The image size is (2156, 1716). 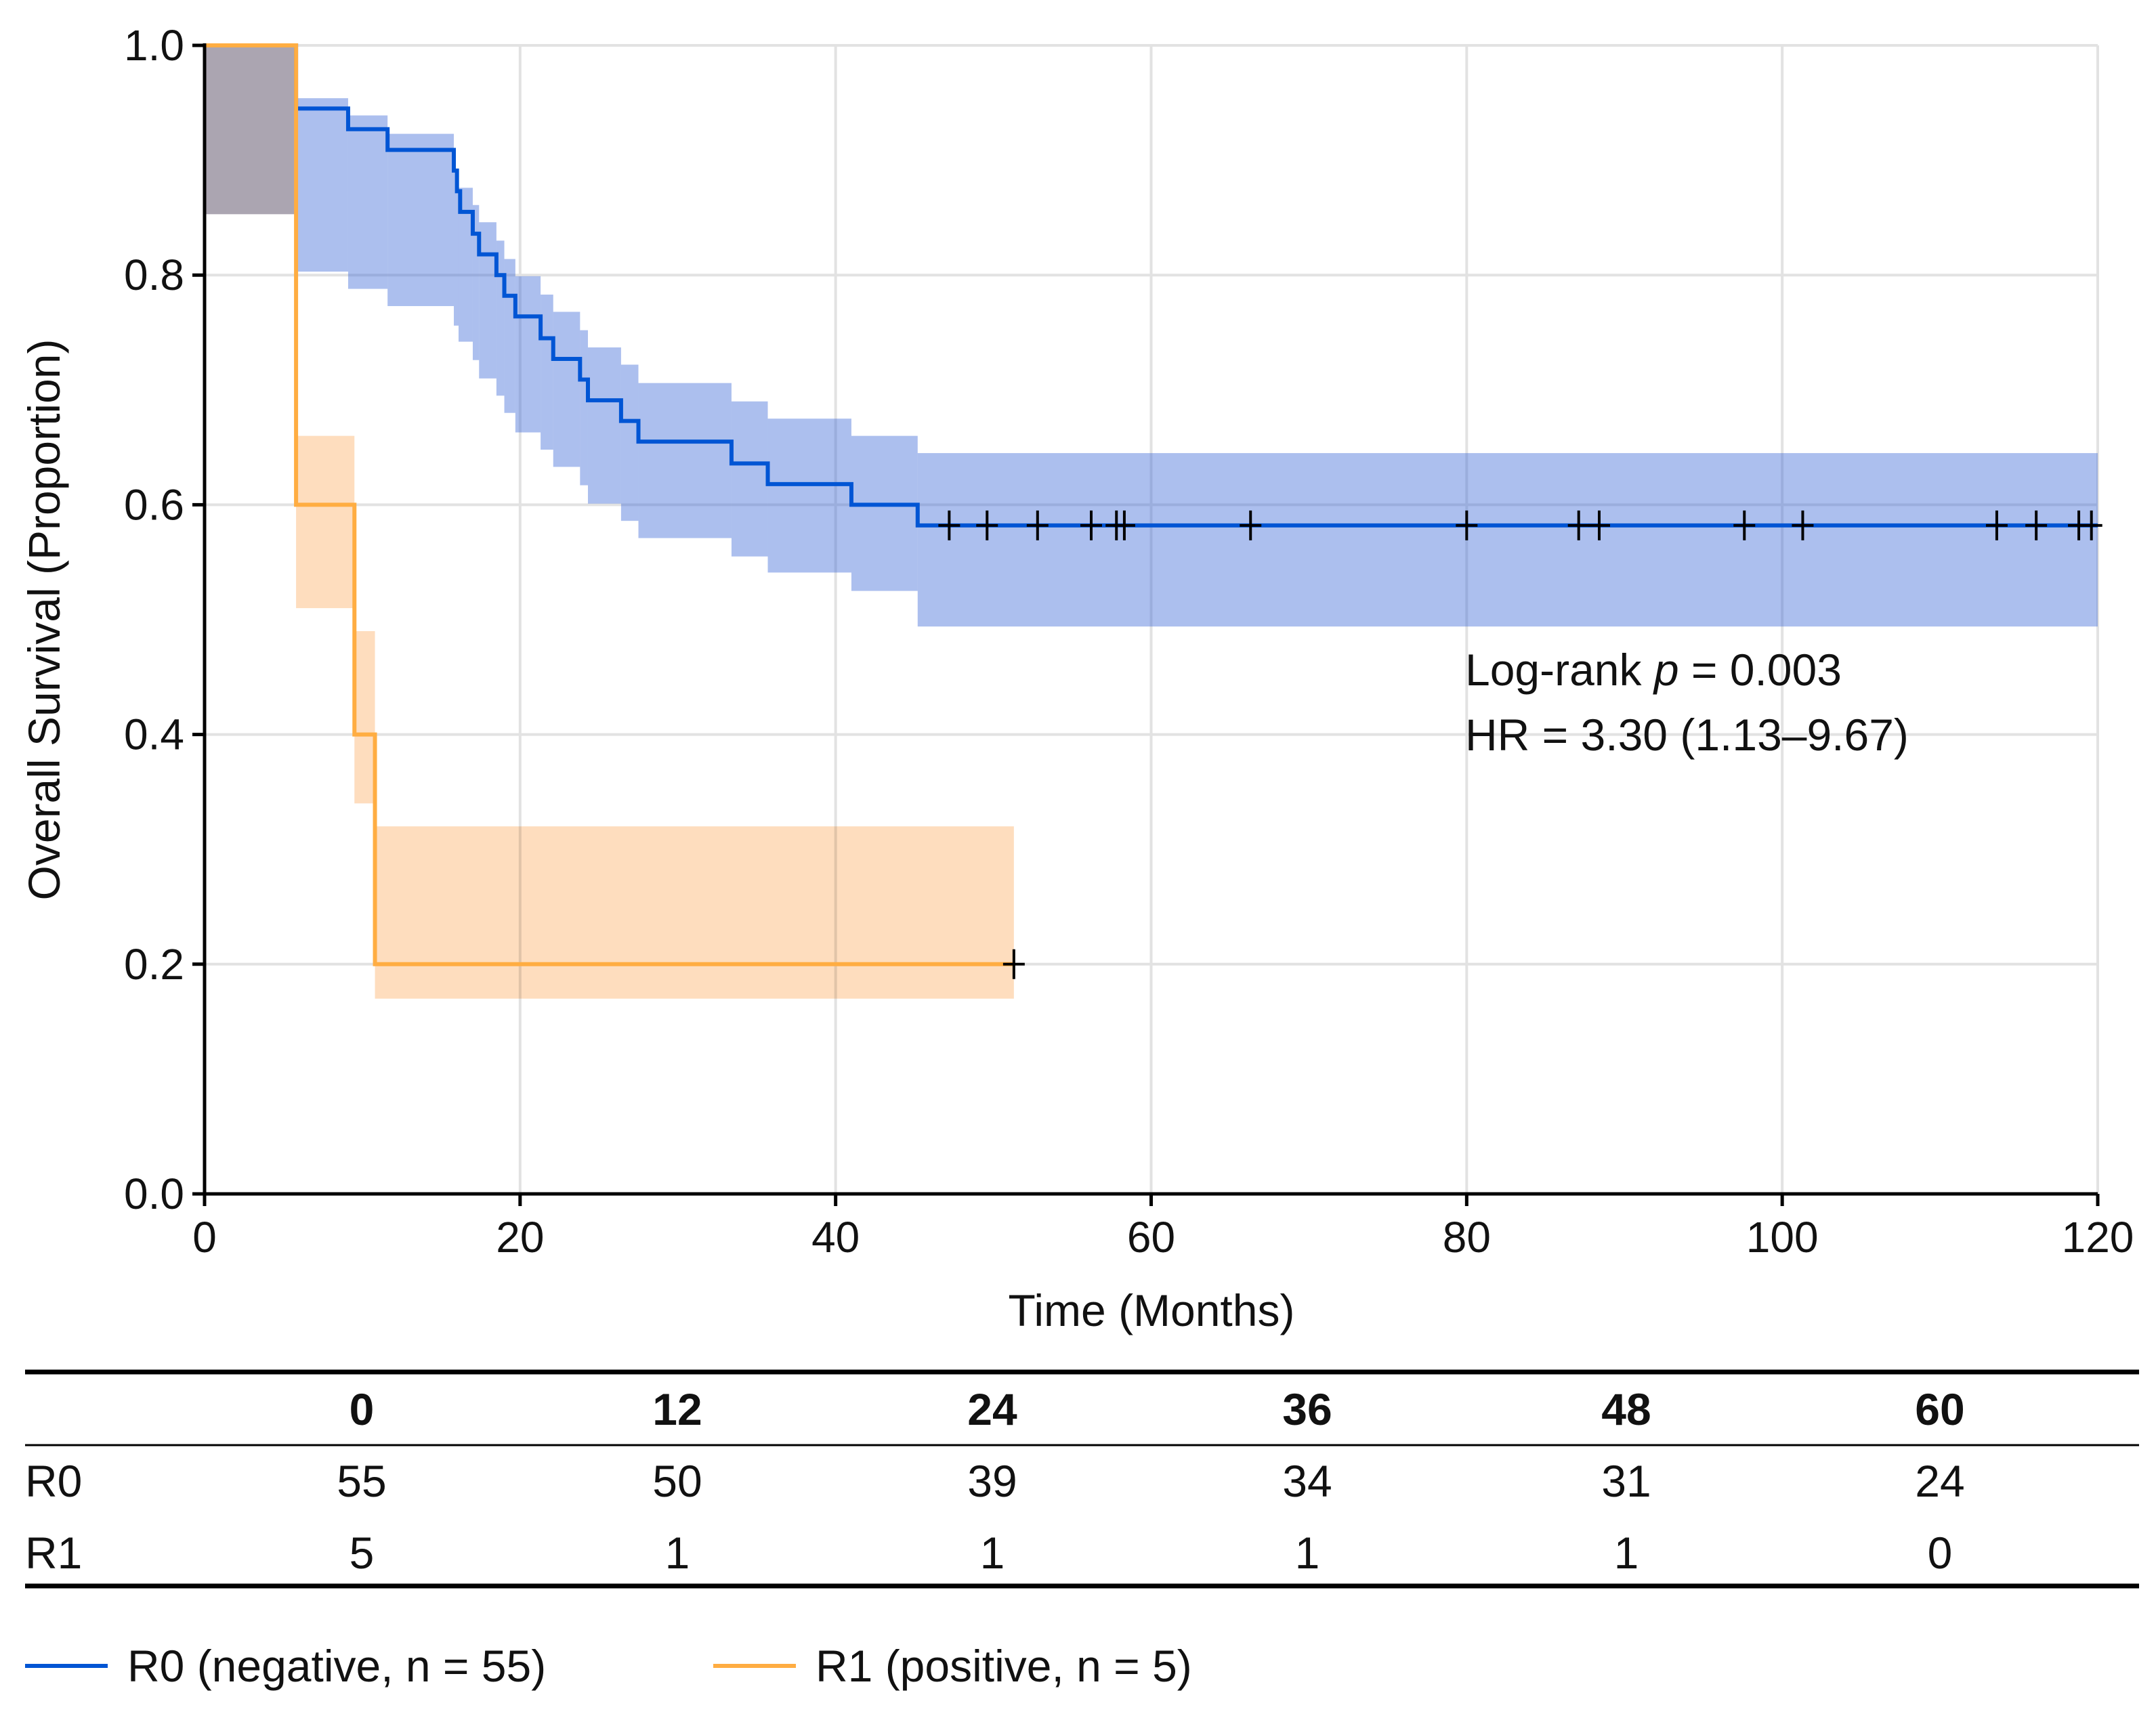 What do you see at coordinates (1307, 1409) in the screenshot?
I see `table-header-time: 36` at bounding box center [1307, 1409].